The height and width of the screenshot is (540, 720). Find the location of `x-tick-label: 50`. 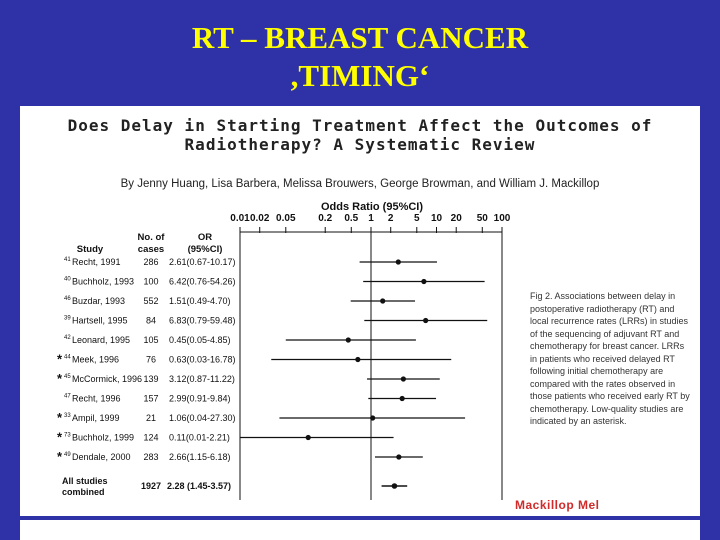

x-tick-label: 50 is located at coordinates (483, 218).